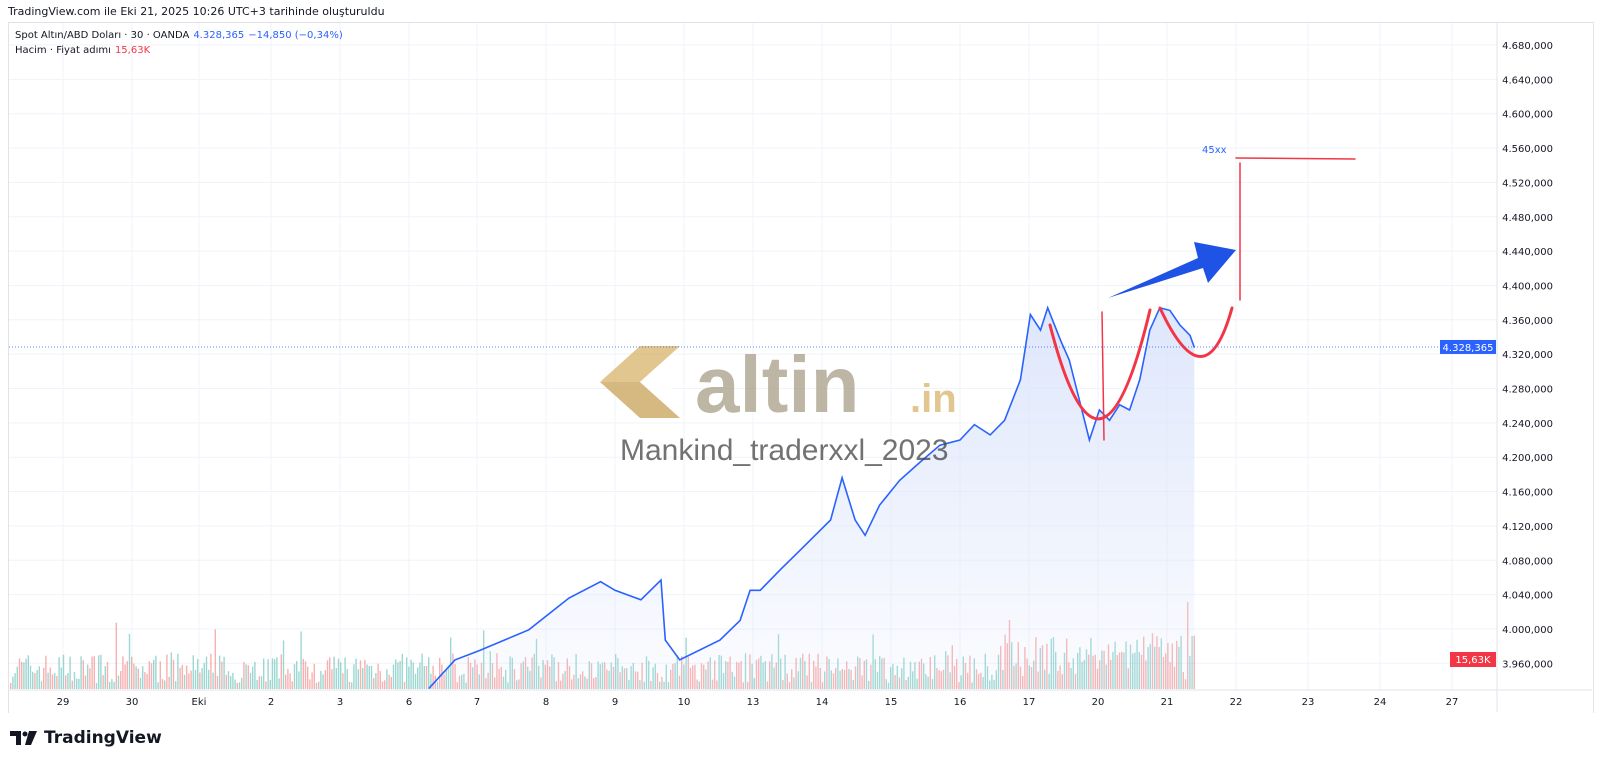 Image resolution: width=1600 pixels, height=779 pixels. Describe the element at coordinates (103, 738) in the screenshot. I see `tradingview-logo-text: TradingView` at that location.